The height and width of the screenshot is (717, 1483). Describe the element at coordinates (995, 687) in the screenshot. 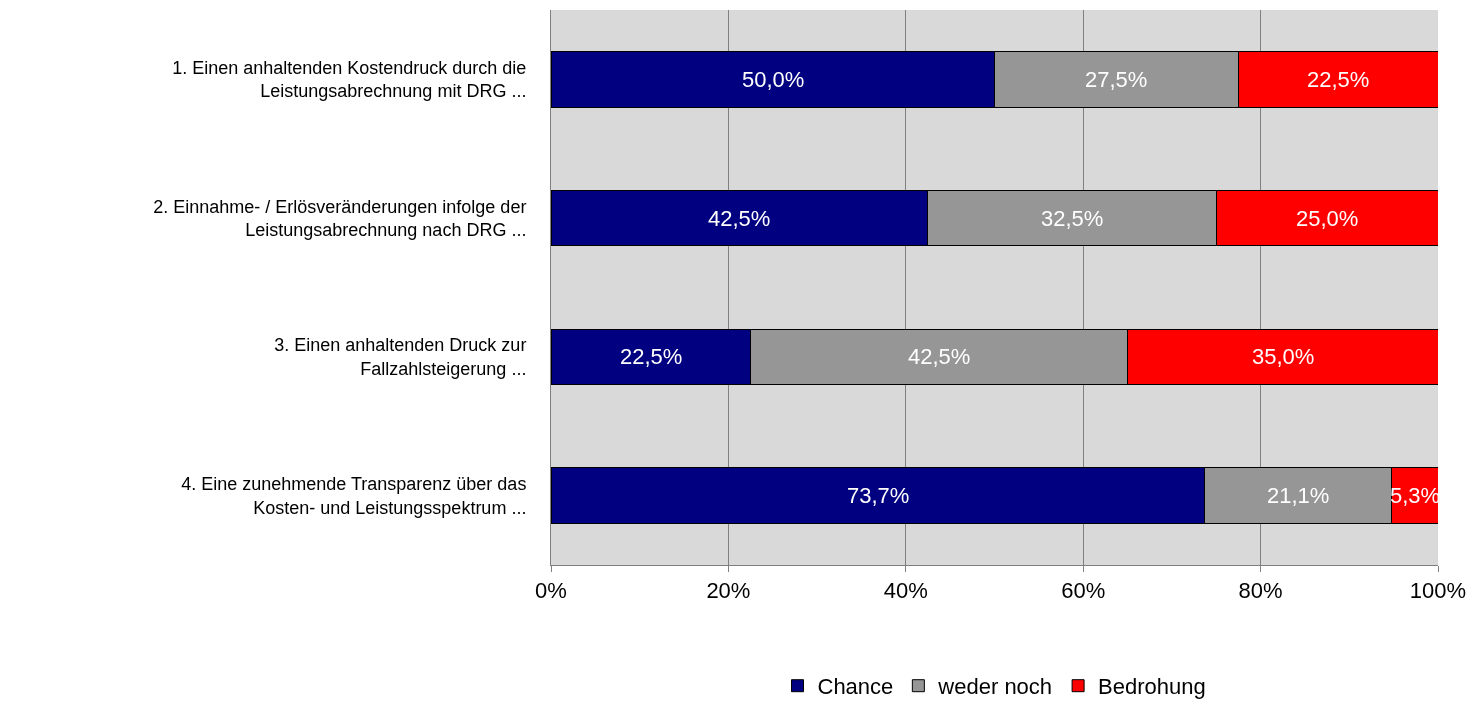

I see `legend-label: weder noch` at that location.